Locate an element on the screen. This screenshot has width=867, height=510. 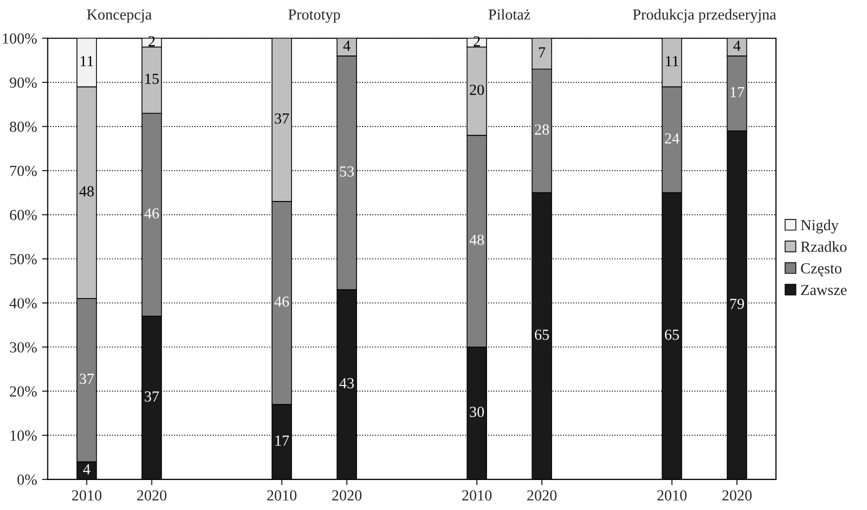
data-label: 20 is located at coordinates (477, 90).